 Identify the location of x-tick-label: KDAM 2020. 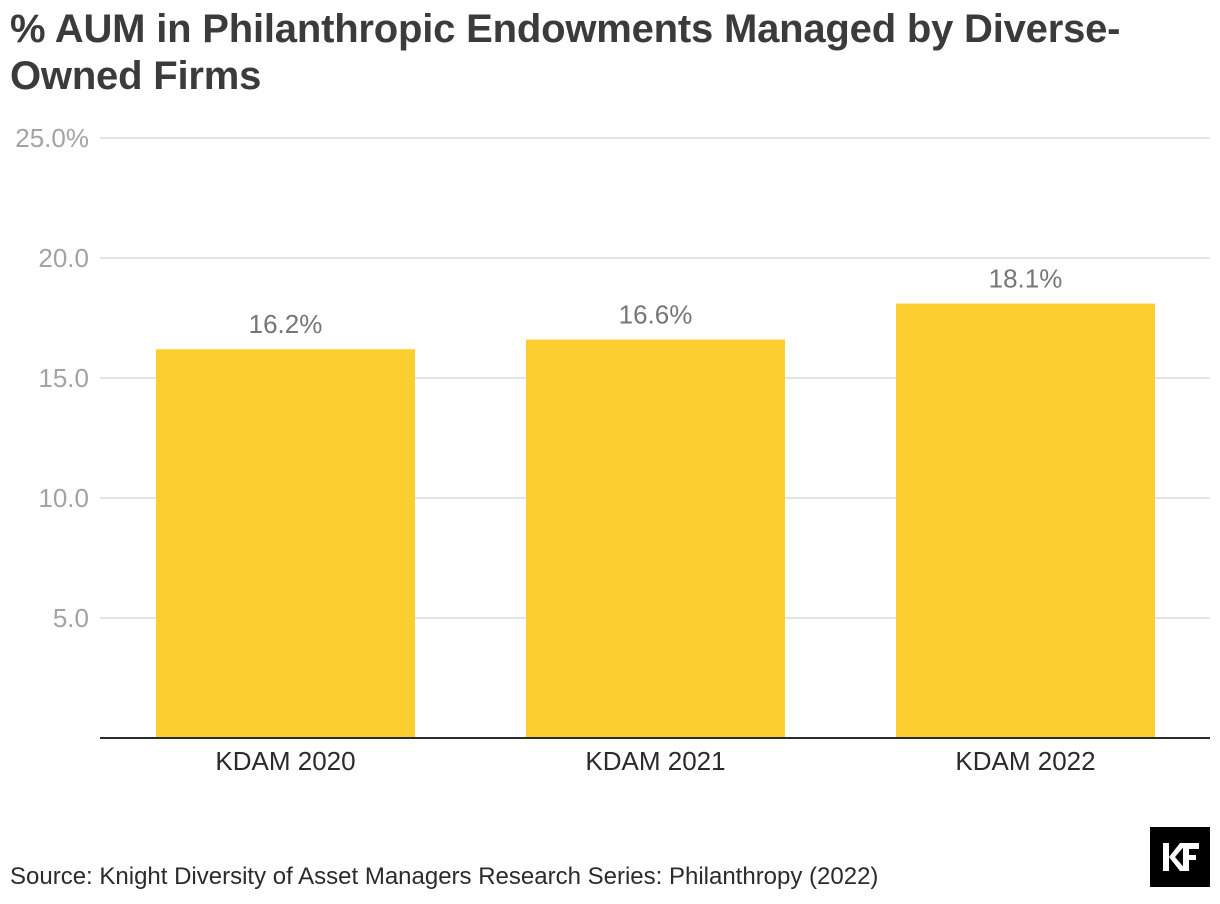
(285, 761).